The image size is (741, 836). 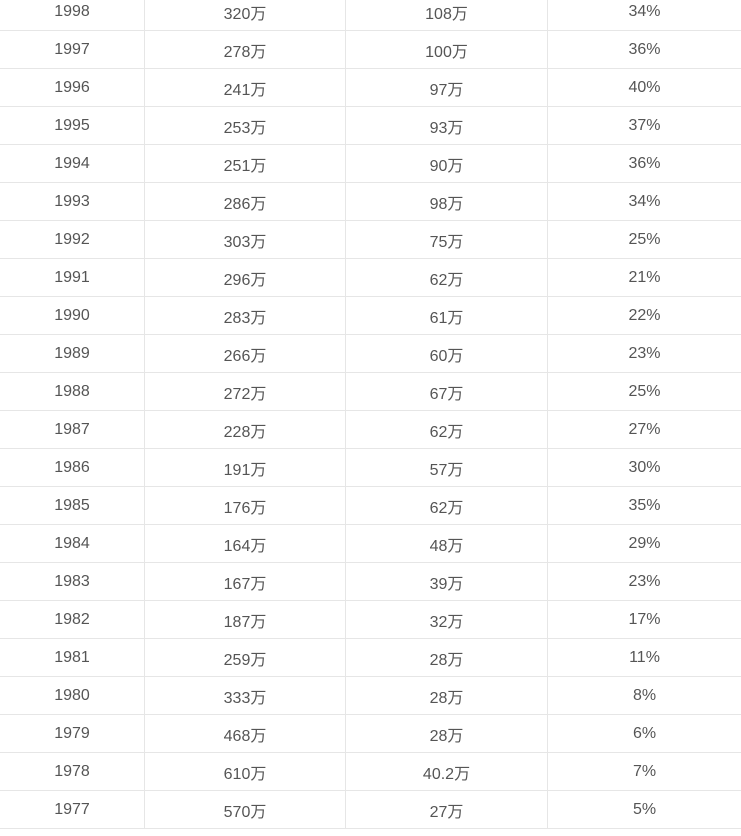 What do you see at coordinates (644, 619) in the screenshot?
I see `percent-cell: 17%` at bounding box center [644, 619].